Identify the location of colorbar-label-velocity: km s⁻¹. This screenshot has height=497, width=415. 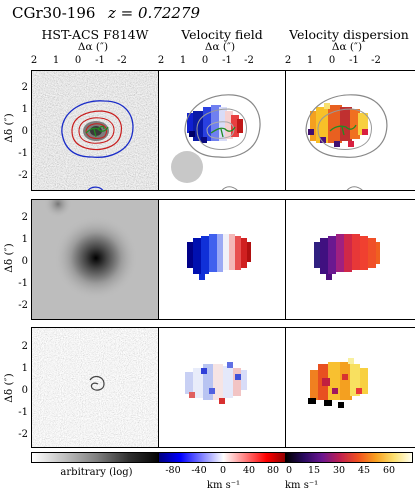
(223, 485).